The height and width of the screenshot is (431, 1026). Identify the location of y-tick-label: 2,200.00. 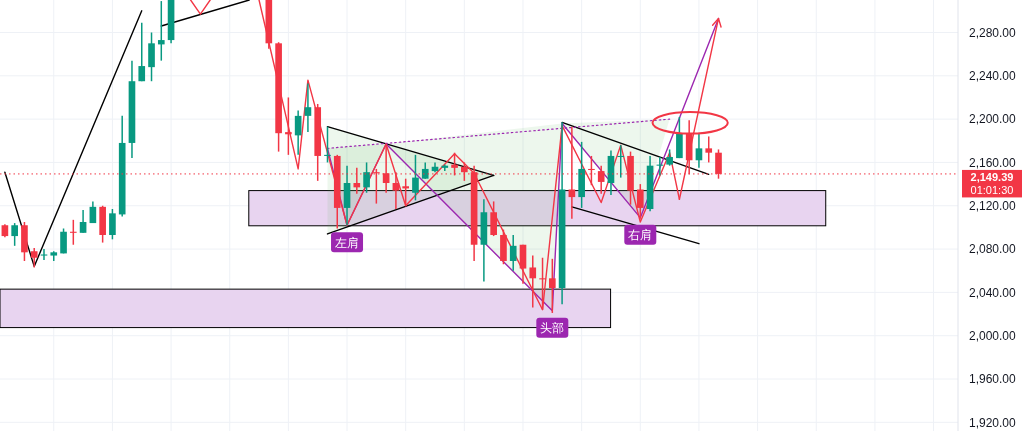
(992, 119).